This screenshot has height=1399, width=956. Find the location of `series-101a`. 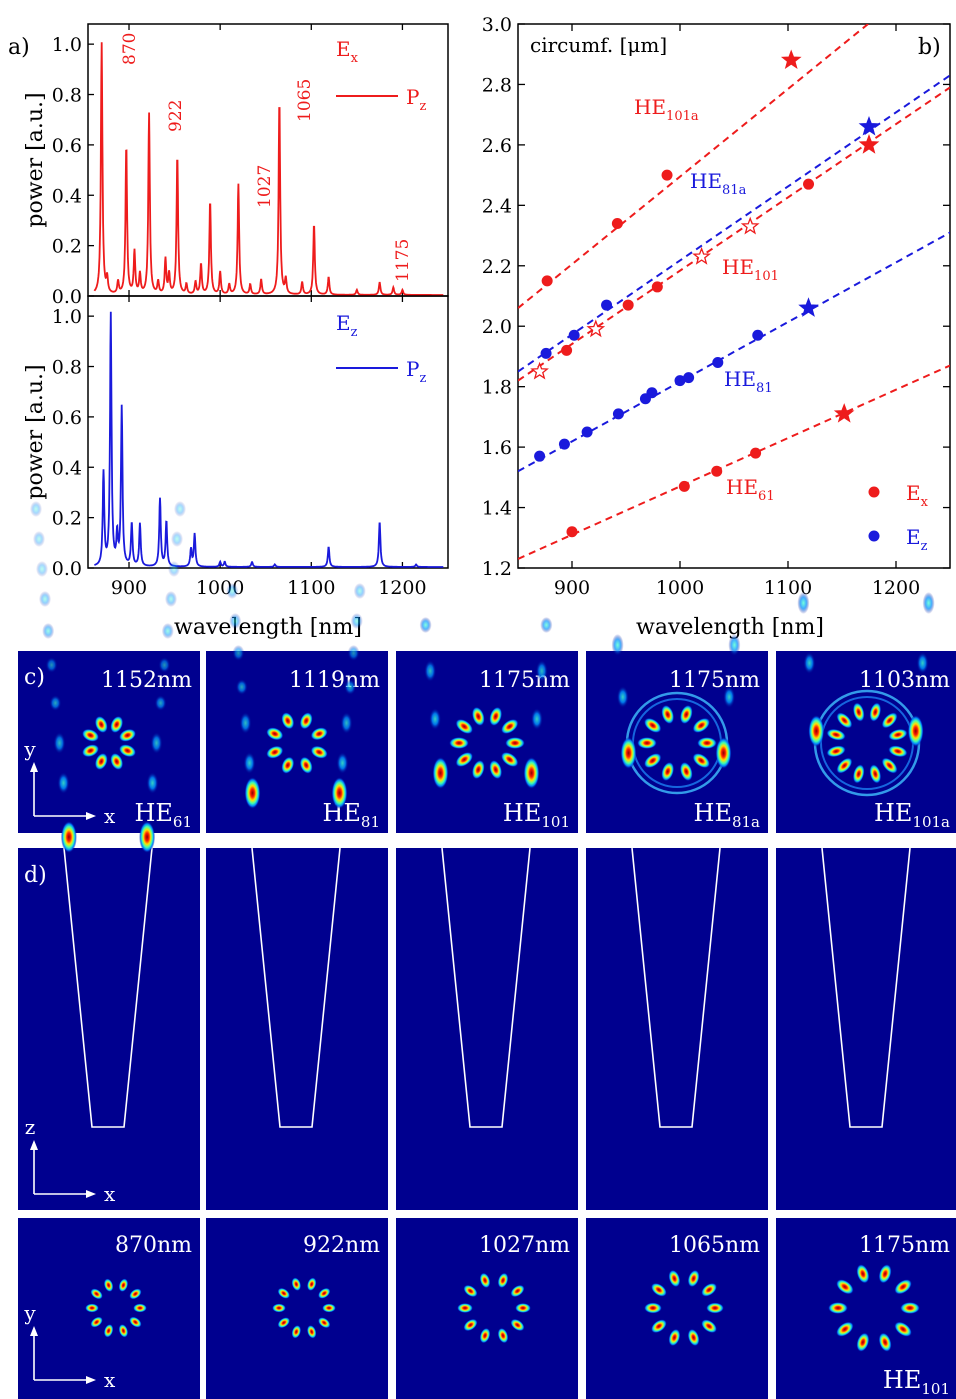

series-101a is located at coordinates (694, 166).